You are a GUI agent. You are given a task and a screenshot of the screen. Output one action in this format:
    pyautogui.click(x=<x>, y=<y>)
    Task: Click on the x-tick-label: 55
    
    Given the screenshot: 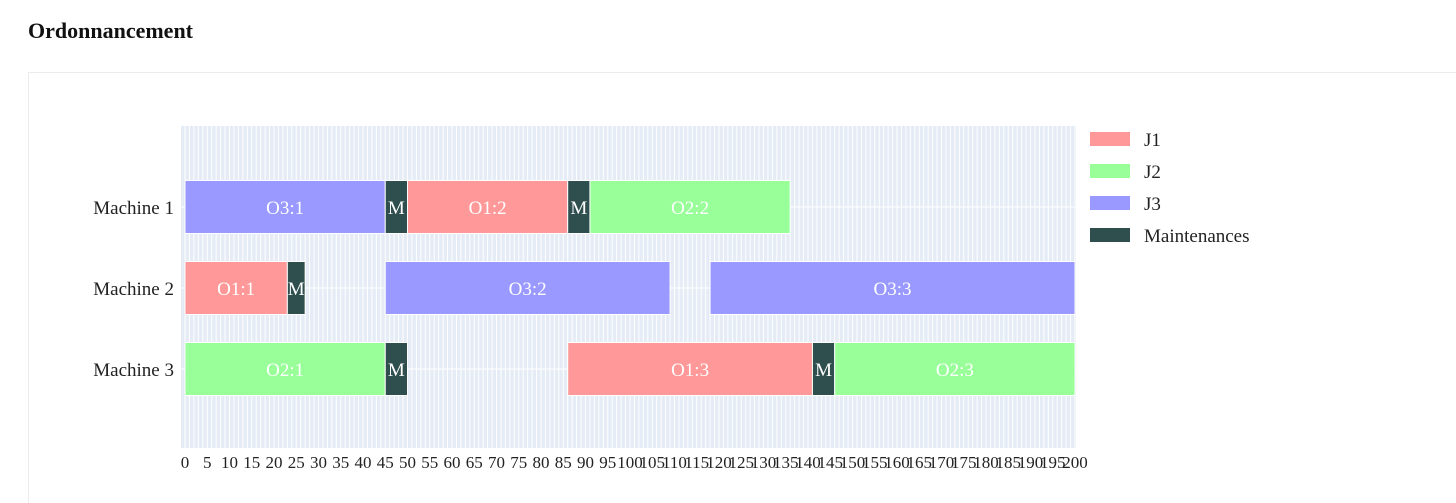 What is the action you would take?
    pyautogui.click(x=429, y=462)
    